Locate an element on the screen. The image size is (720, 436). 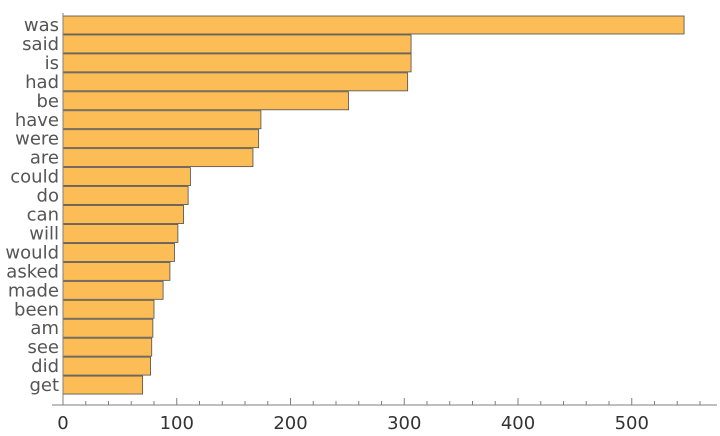
category-label-did: did is located at coordinates (45, 366).